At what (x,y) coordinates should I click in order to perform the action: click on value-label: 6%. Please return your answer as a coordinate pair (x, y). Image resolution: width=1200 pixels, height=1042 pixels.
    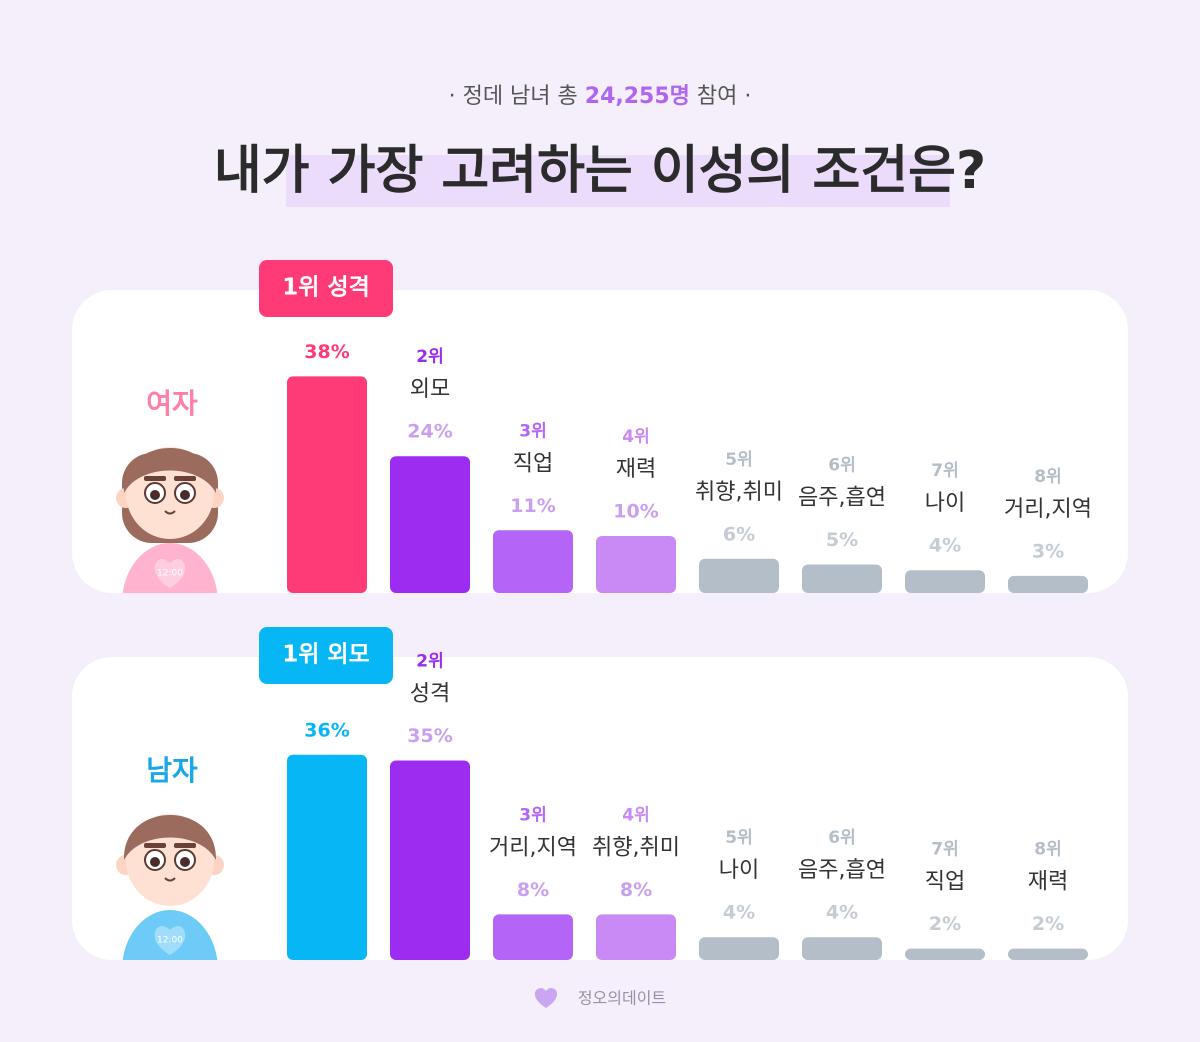
    Looking at the image, I should click on (739, 534).